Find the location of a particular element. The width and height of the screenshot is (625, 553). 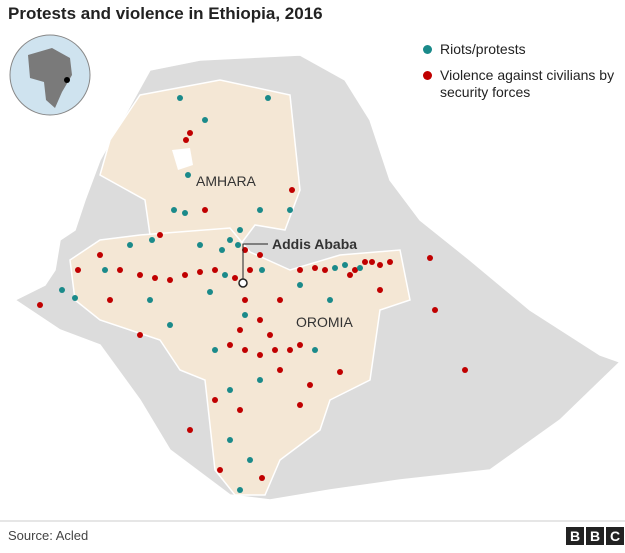

legend-item: Riots/protests is located at coordinates (521, 49).